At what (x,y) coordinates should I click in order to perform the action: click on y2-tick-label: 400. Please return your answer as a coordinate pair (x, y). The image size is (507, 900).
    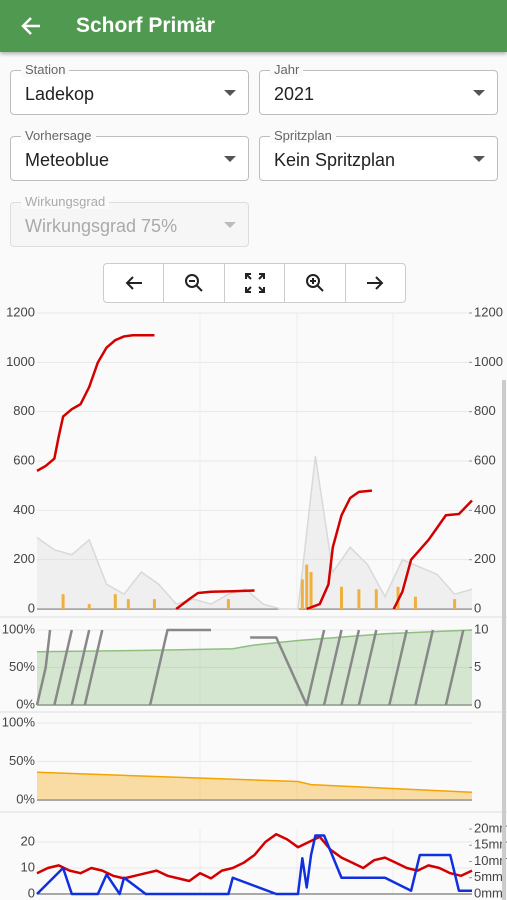
    Looking at the image, I should click on (485, 509).